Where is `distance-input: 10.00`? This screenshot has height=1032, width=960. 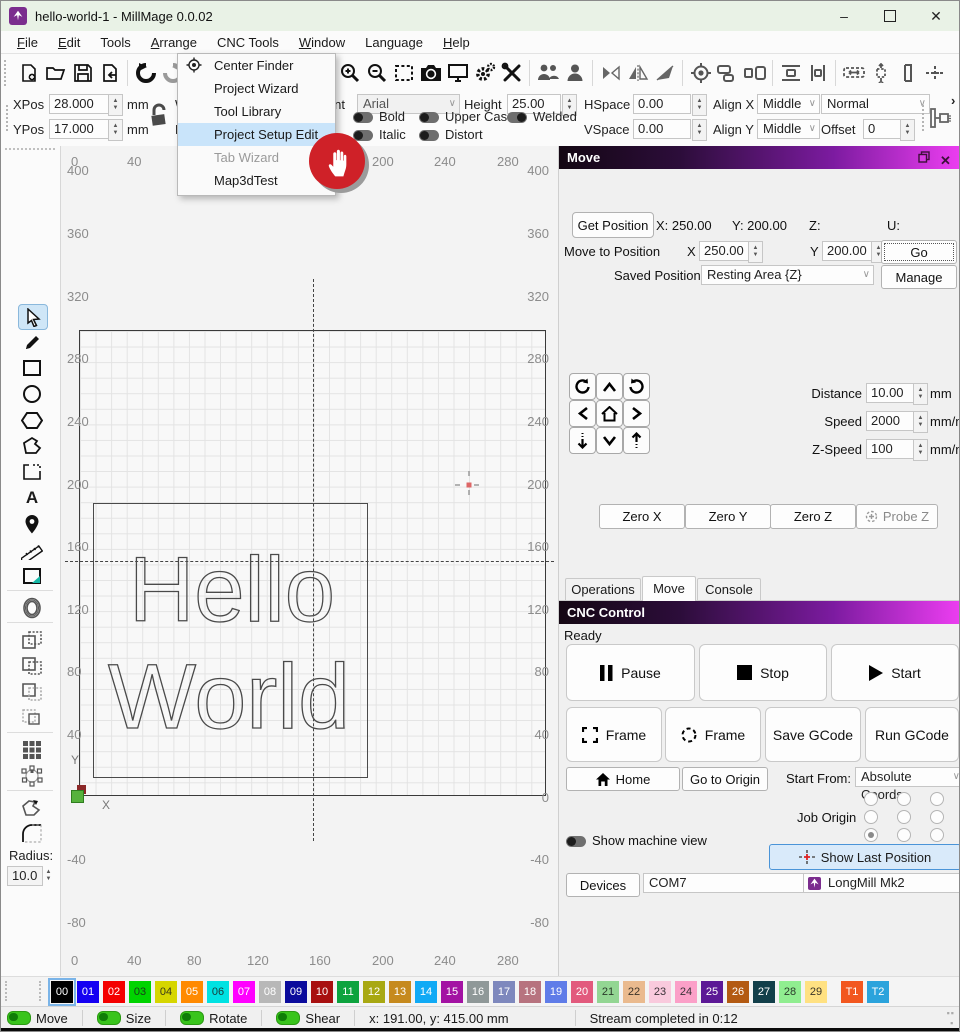
distance-input: 10.00 is located at coordinates (891, 393).